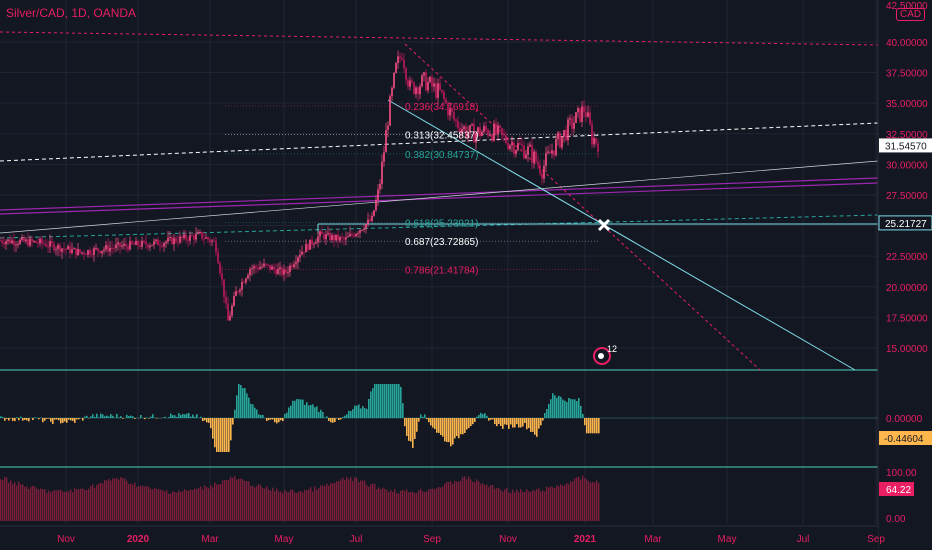  I want to click on currency-badge: CAD, so click(911, 14).